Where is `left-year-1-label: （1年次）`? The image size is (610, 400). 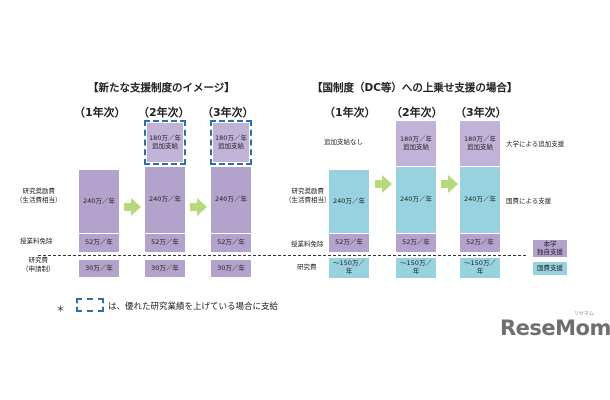 left-year-1-label: （1年次） is located at coordinates (100, 112).